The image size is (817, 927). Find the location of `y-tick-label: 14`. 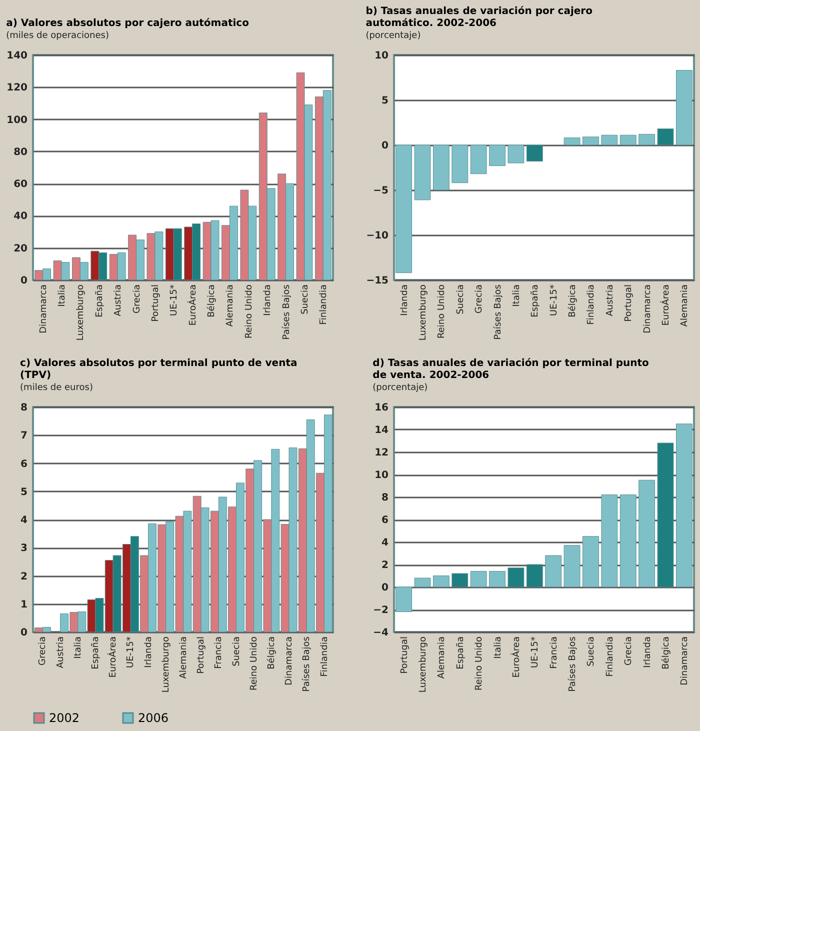

y-tick-label: 14 is located at coordinates (381, 430).